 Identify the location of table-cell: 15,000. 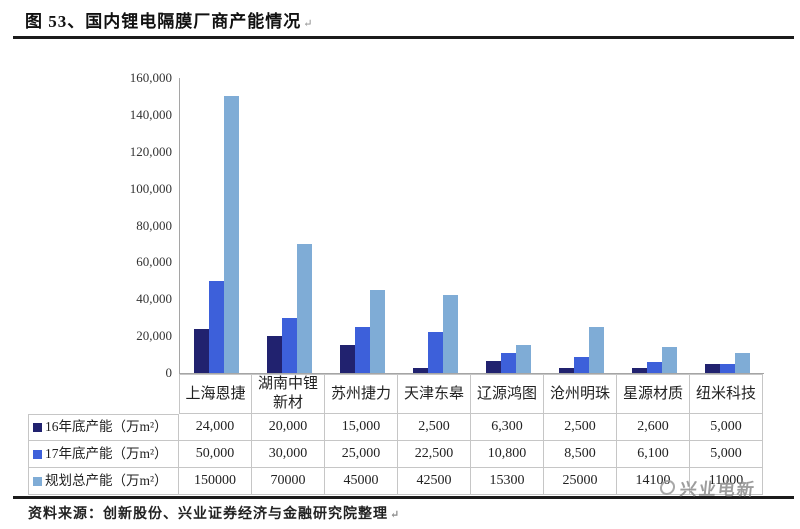
(361, 427).